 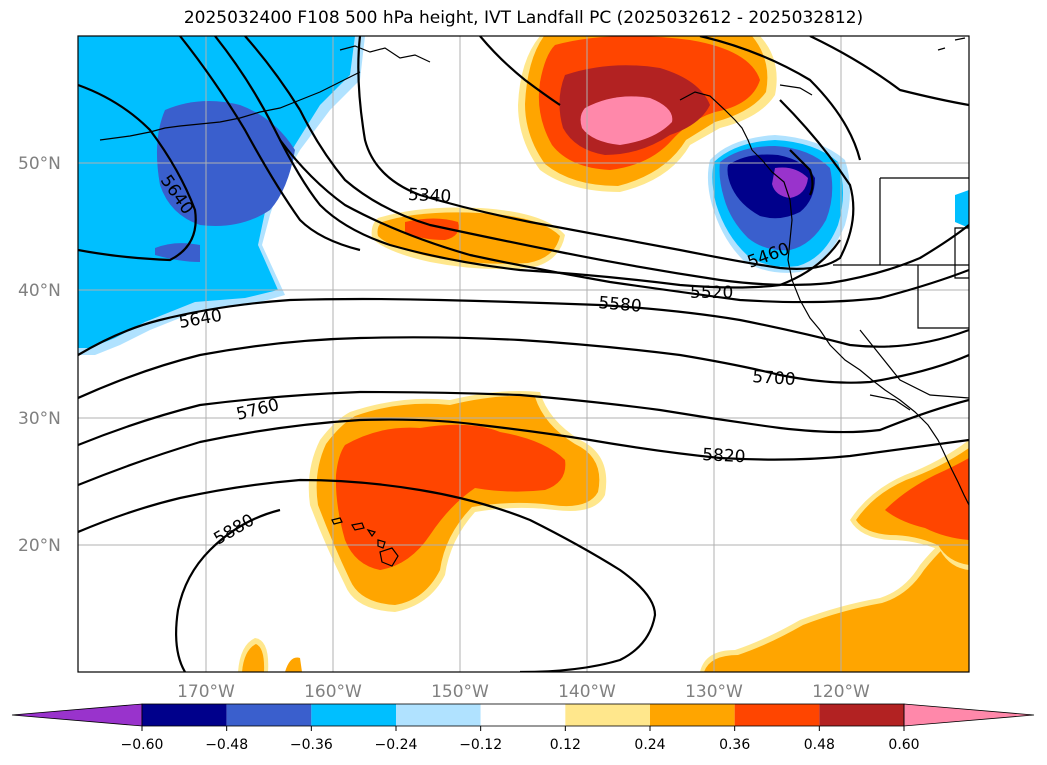 What do you see at coordinates (587, 692) in the screenshot?
I see `lon-label-140w: 140°W` at bounding box center [587, 692].